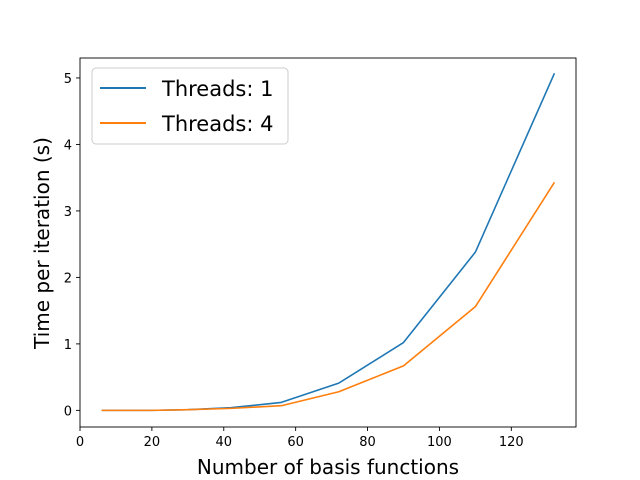 The width and height of the screenshot is (640, 480). Describe the element at coordinates (439, 442) in the screenshot. I see `x-tick-label: 100` at that location.